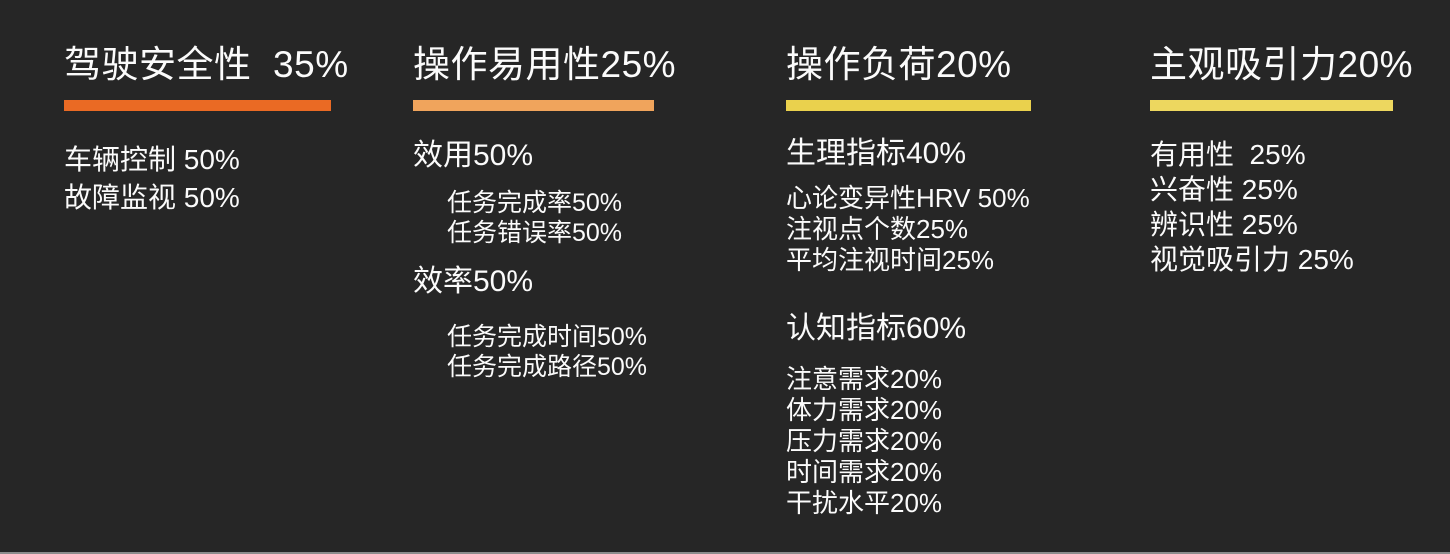  What do you see at coordinates (206, 130) in the screenshot?
I see `column-driving-safety: 驾驶安全性 35% 车辆控制 50% 故障监视 50%` at bounding box center [206, 130].